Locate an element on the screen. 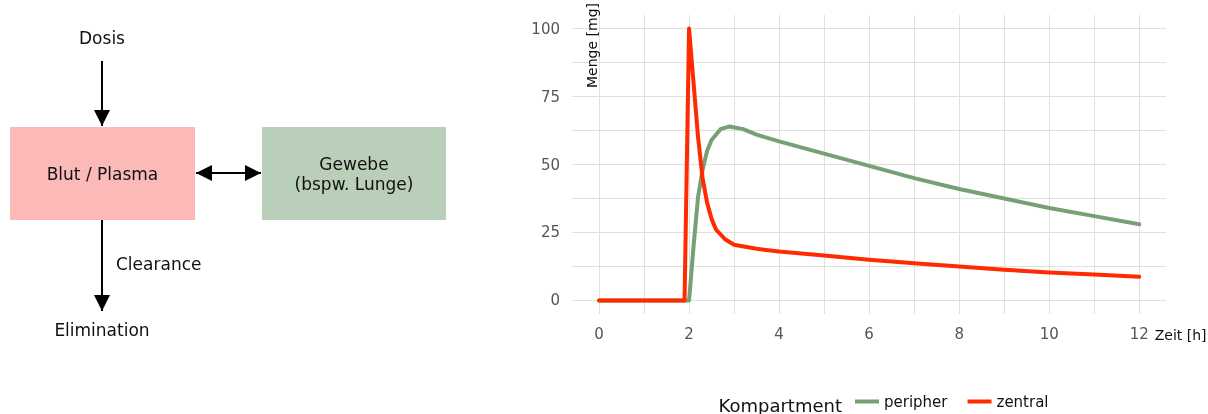  text: Gewebe (bspw. Lunge) is located at coordinates (354, 173).